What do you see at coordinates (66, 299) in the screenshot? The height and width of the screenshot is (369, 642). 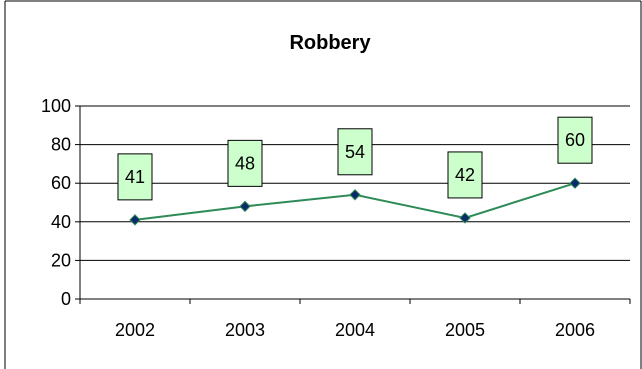 I see `y-tick-label: 0` at bounding box center [66, 299].